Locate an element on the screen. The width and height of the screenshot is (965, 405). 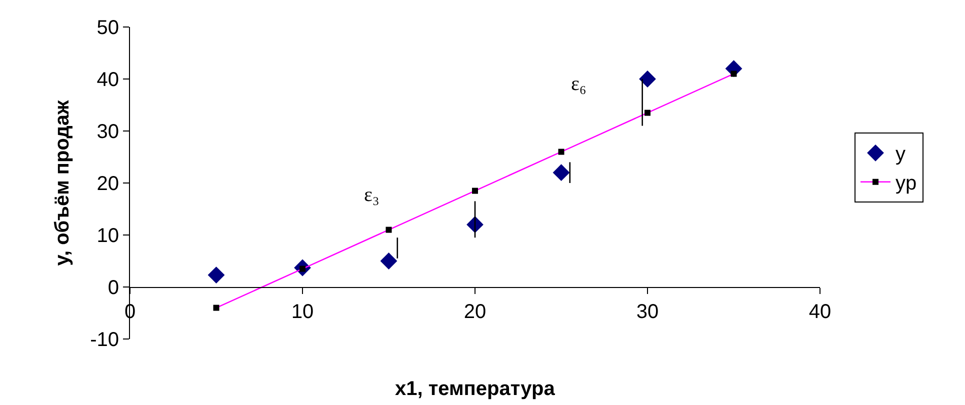
y-axis-title: y, объём продаж is located at coordinates (63, 183).